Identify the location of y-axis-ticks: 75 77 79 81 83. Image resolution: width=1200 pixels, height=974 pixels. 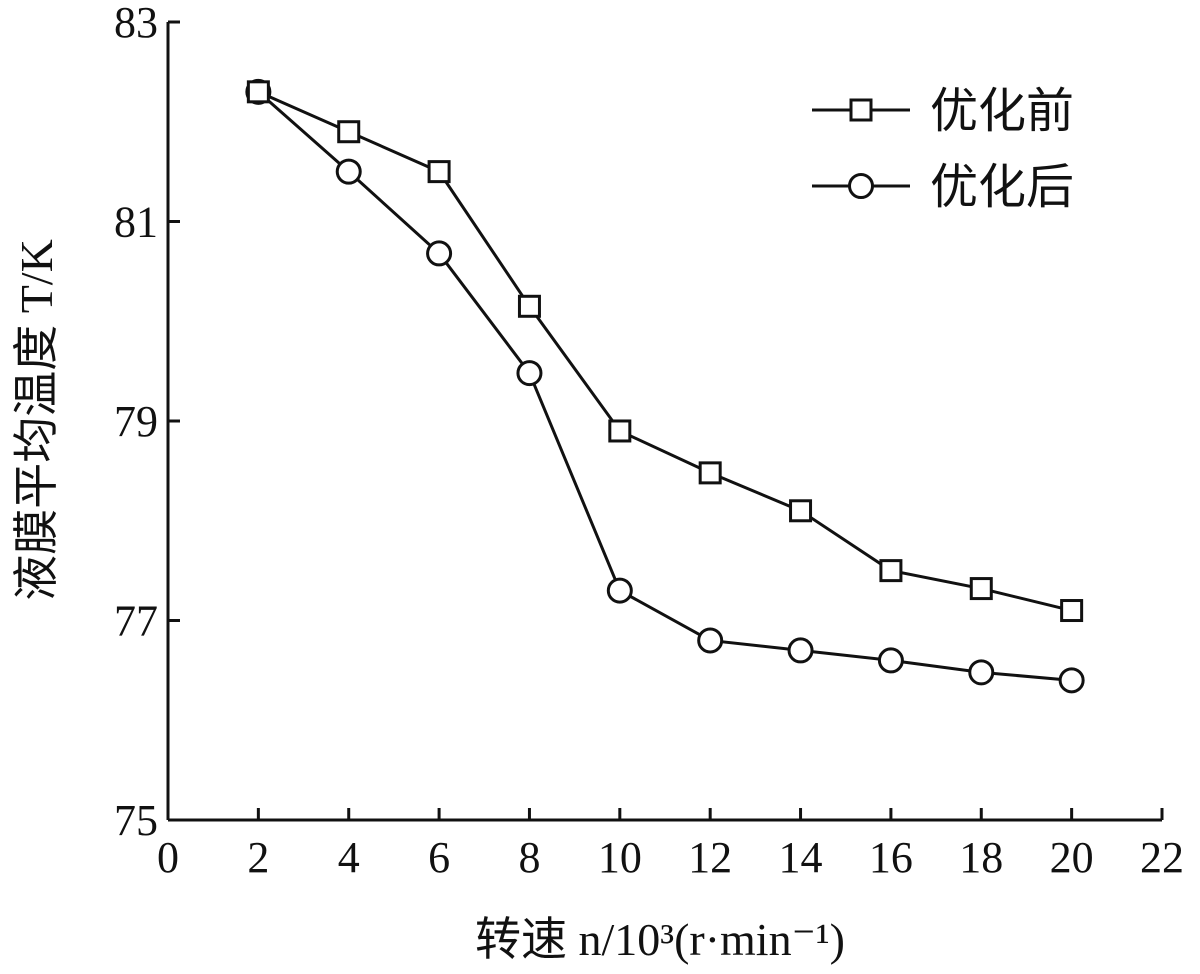
(147, 422).